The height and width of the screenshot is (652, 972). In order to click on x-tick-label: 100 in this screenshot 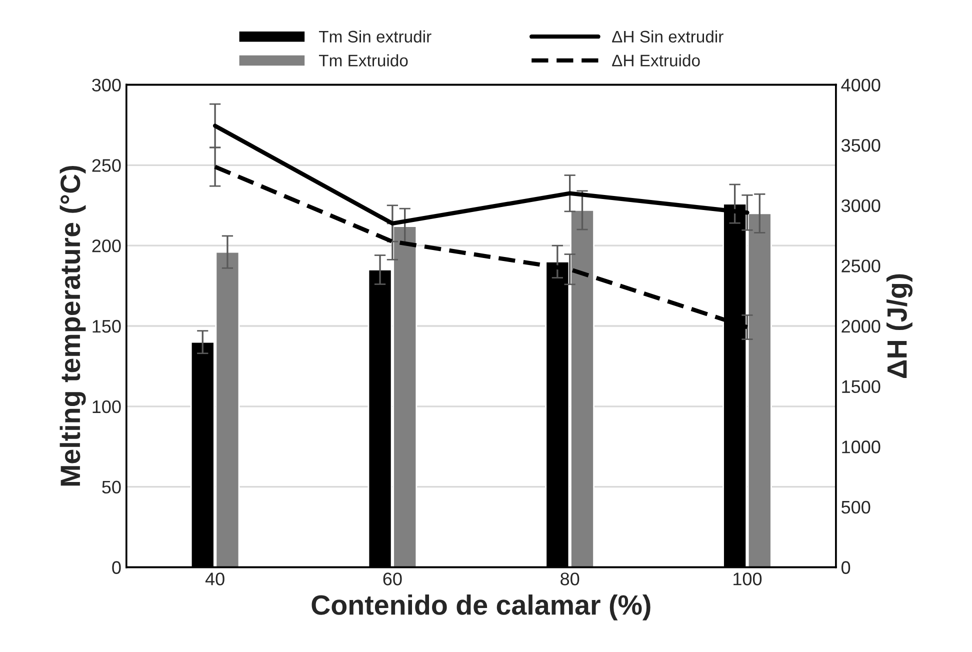, I will do `click(748, 579)`.